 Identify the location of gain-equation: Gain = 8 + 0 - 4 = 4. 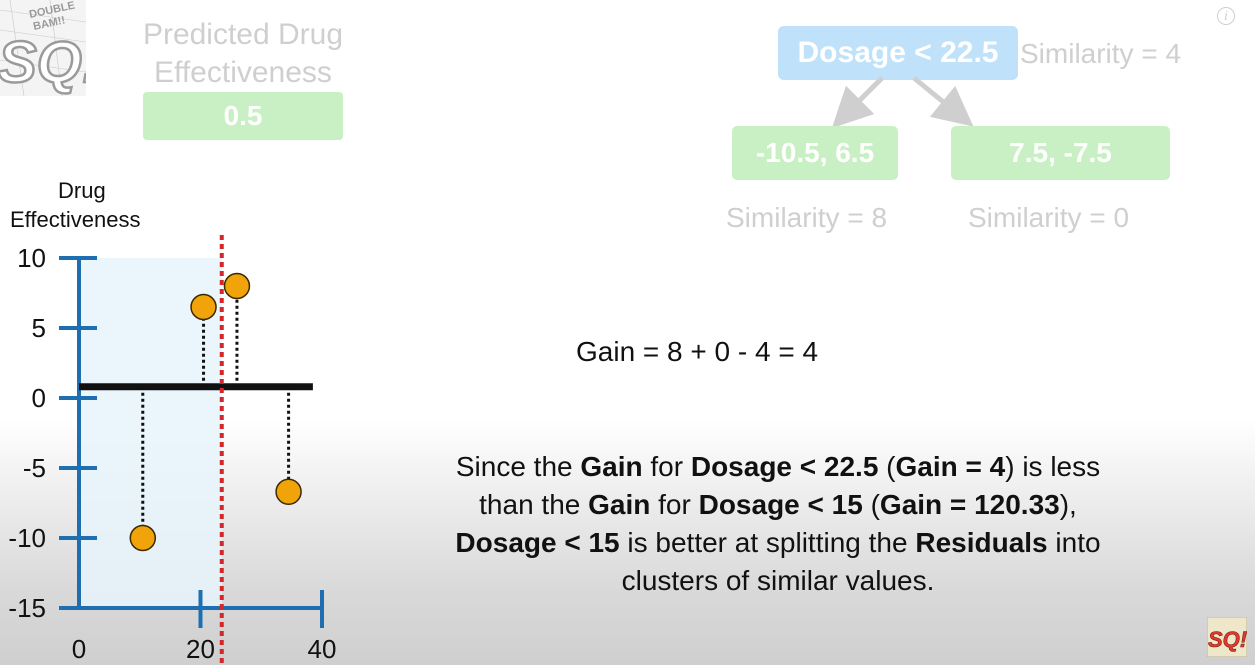
(697, 351).